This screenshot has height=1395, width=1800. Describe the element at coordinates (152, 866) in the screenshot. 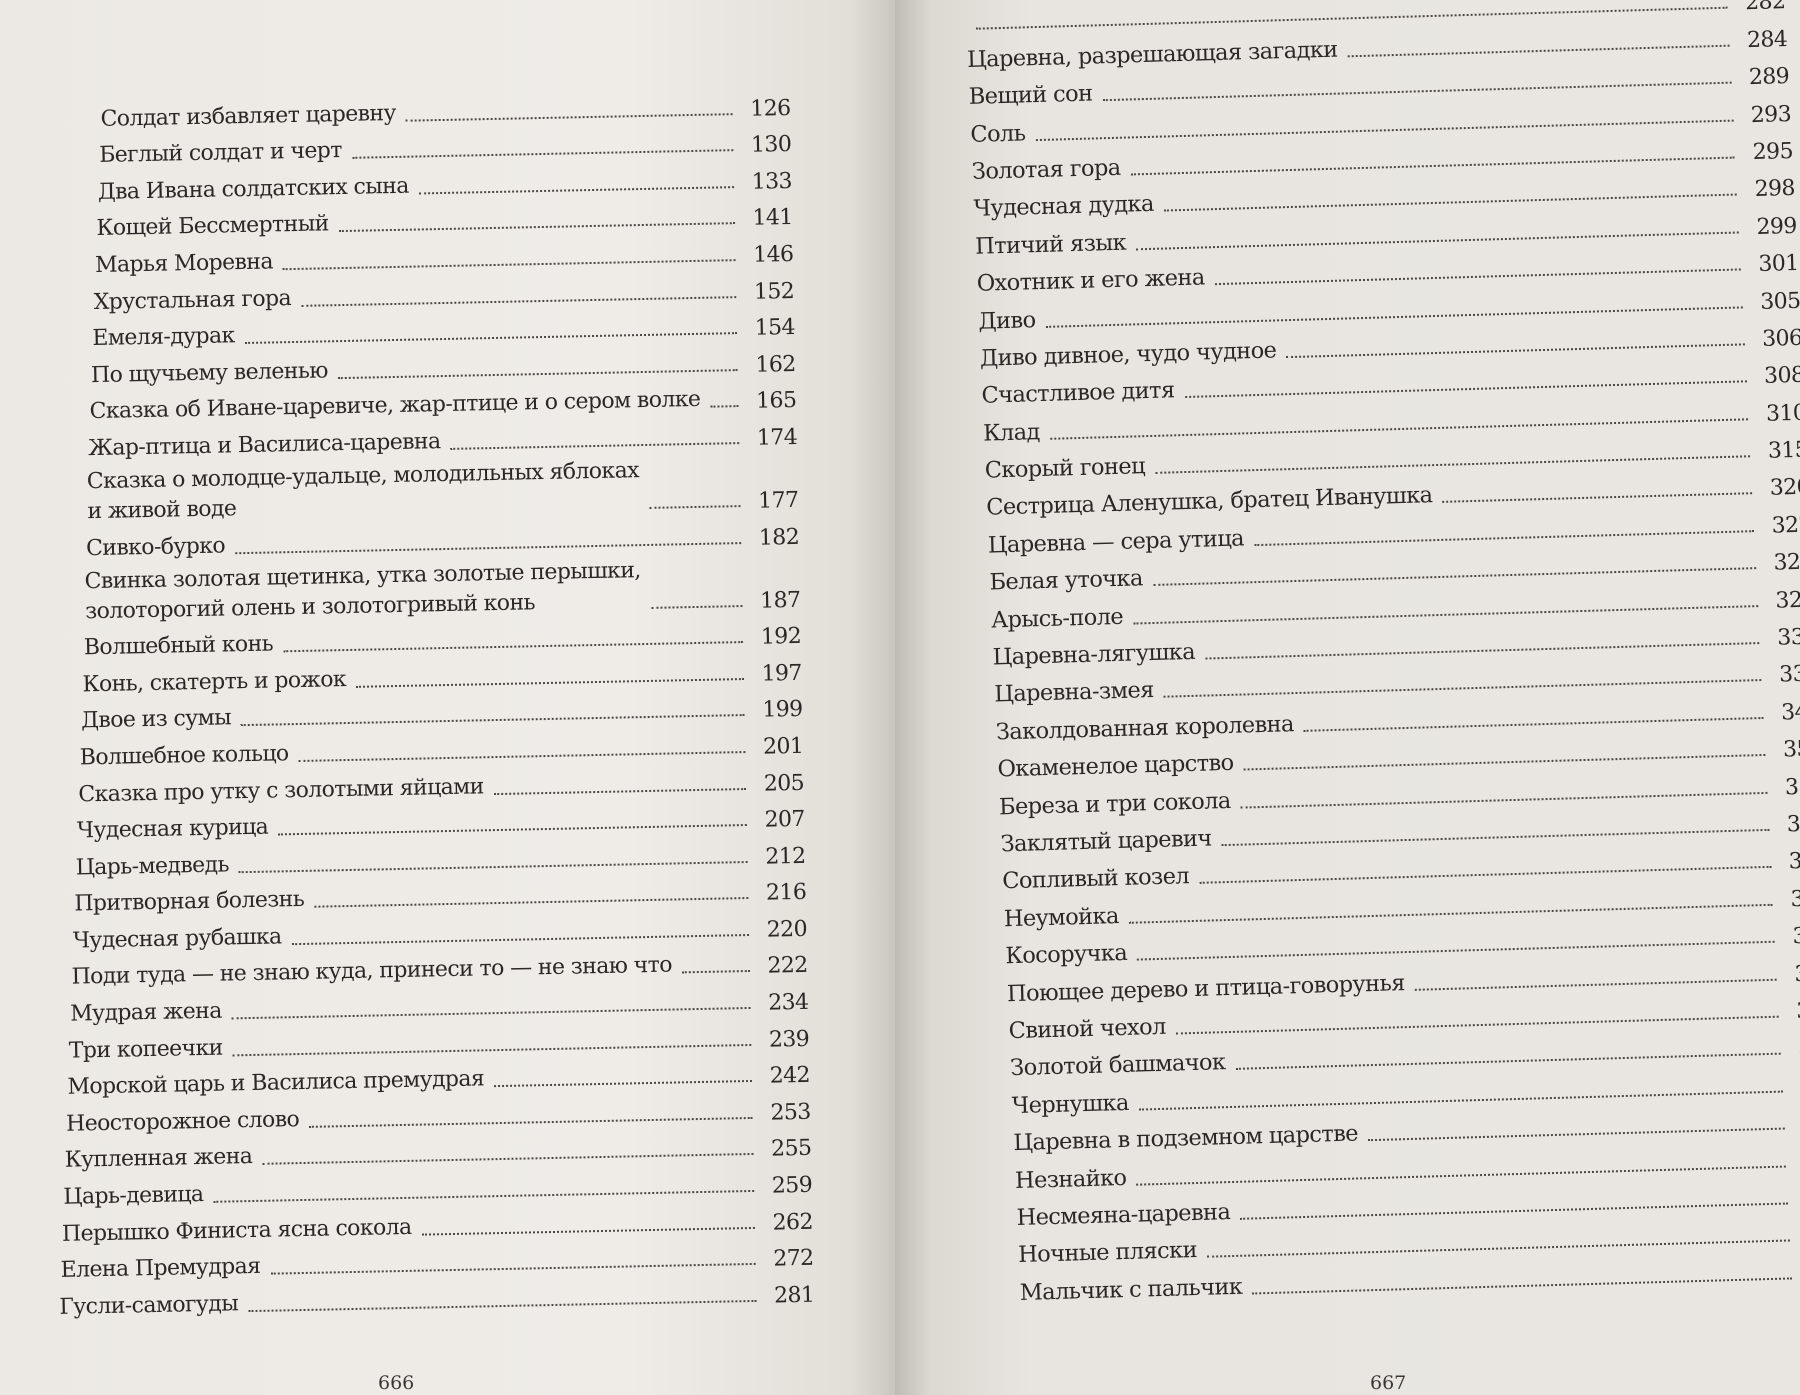

I see `toc-entry-title: Царь-медведь` at that location.